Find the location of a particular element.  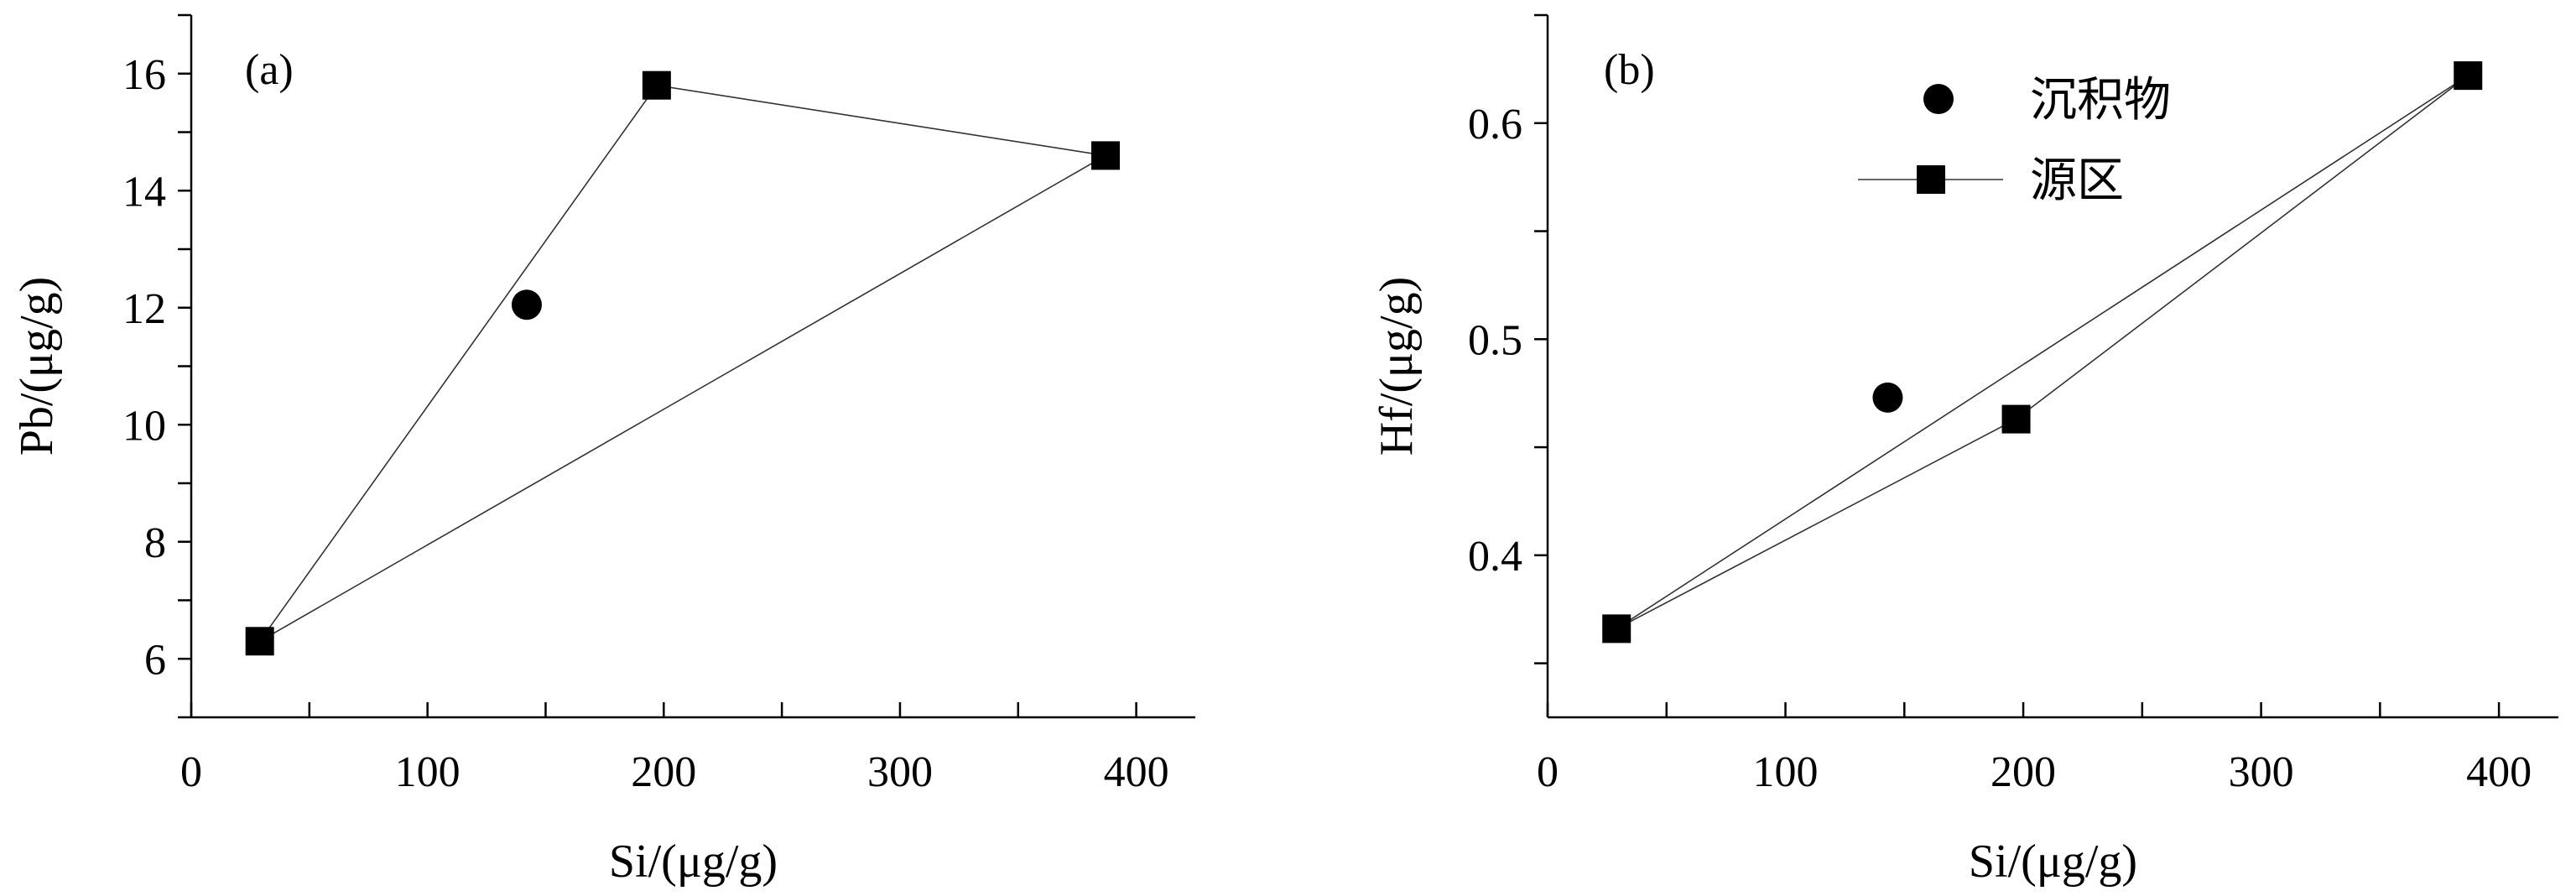

legend-square-icon is located at coordinates (1931, 180).